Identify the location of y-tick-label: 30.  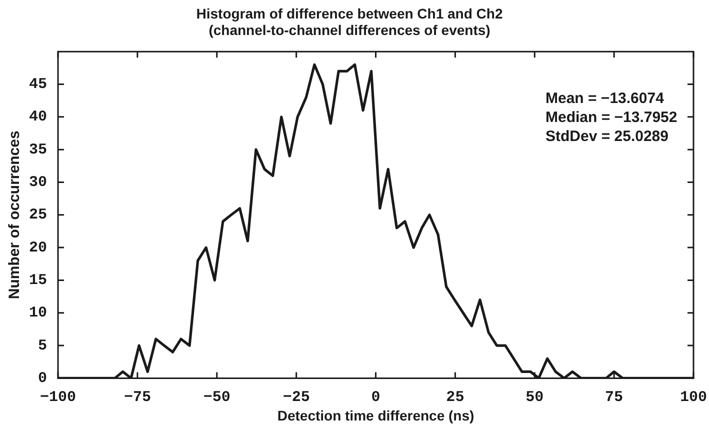
(38, 183).